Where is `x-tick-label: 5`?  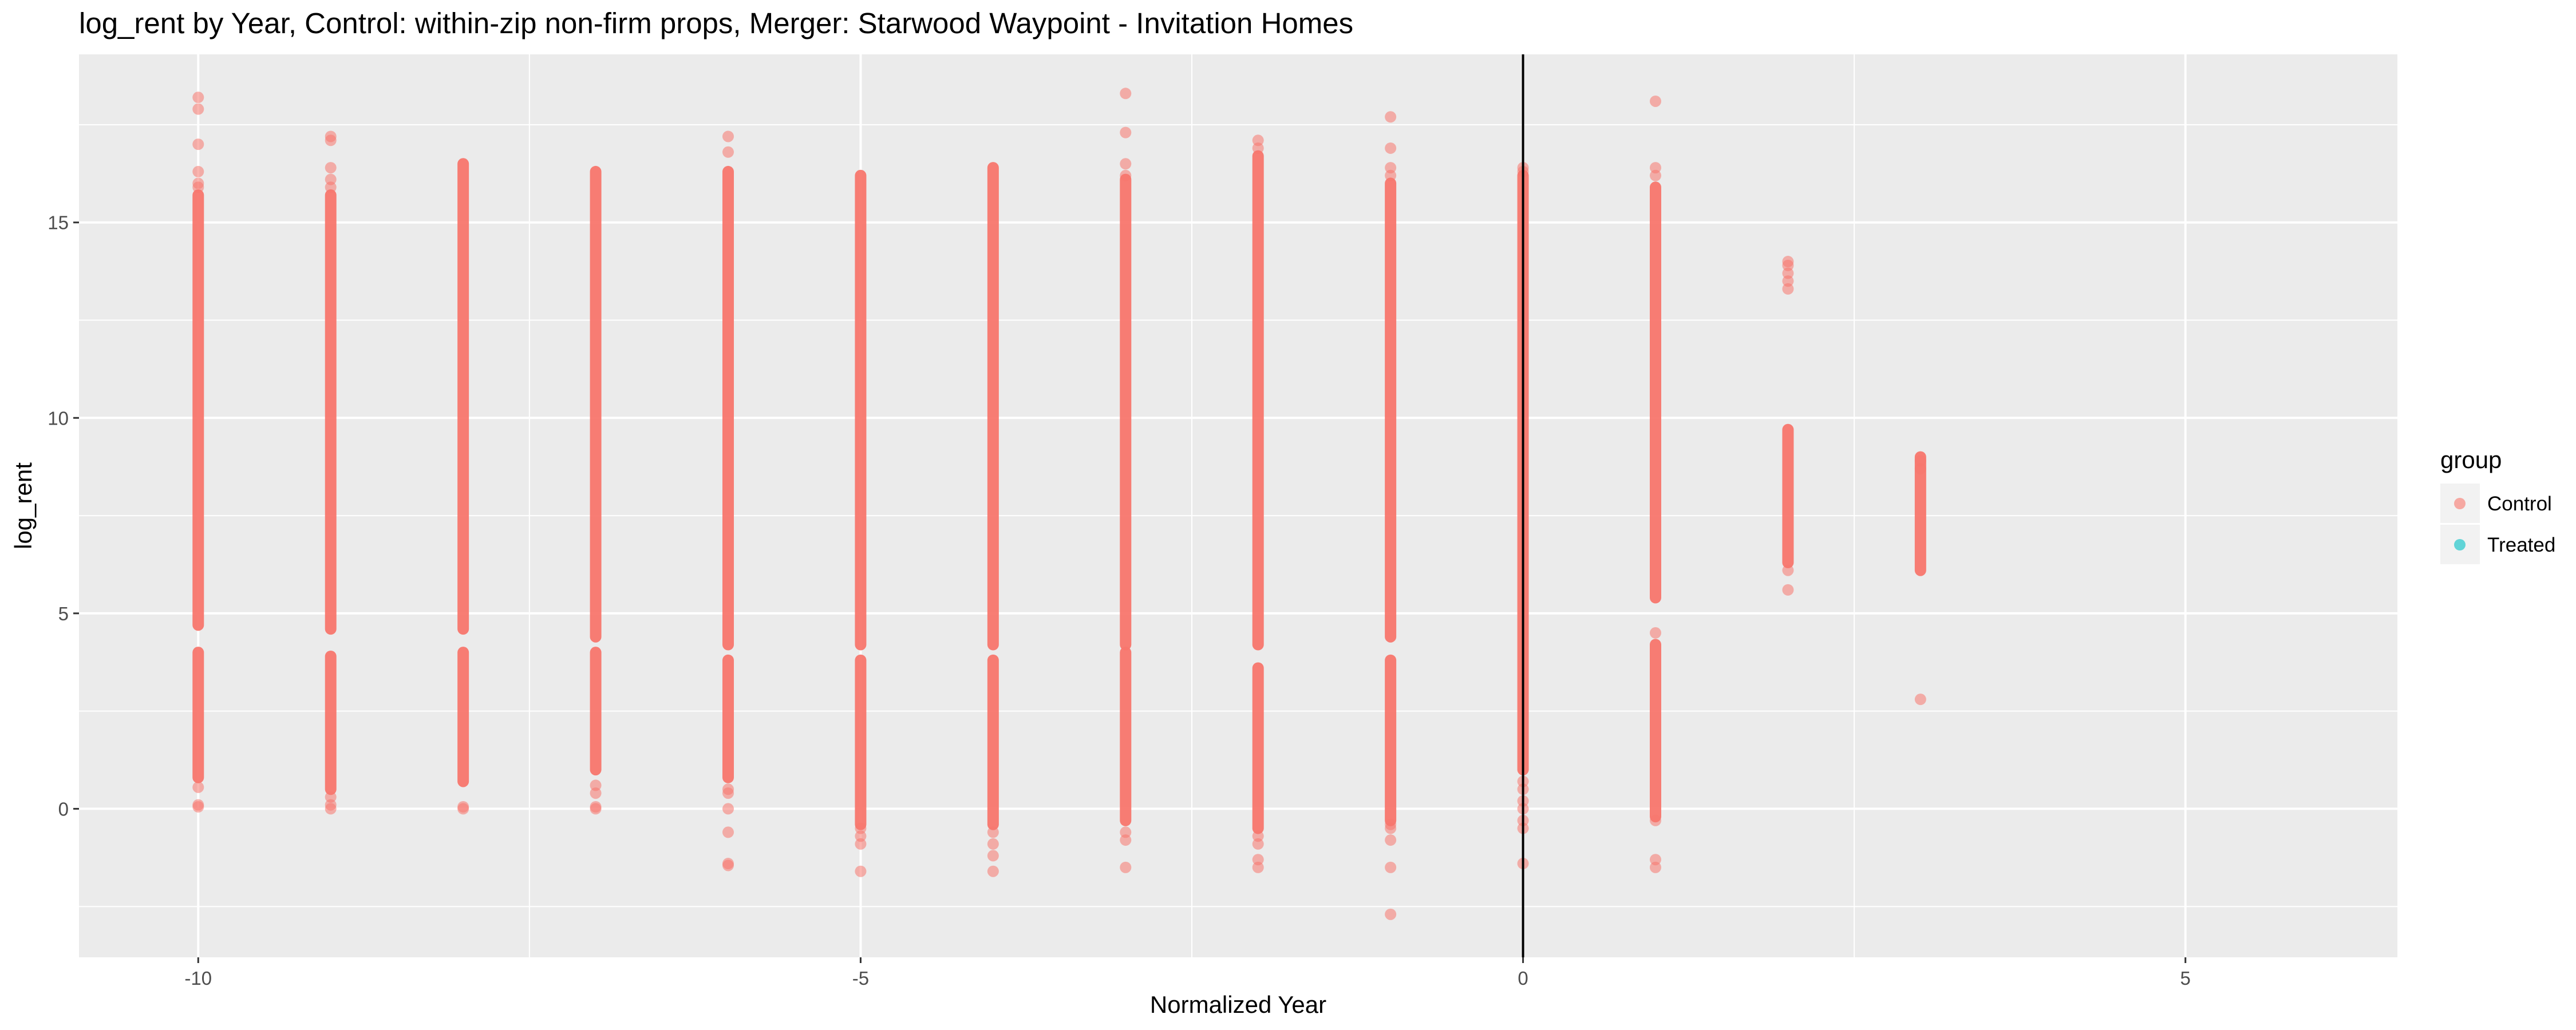
x-tick-label: 5 is located at coordinates (2185, 978).